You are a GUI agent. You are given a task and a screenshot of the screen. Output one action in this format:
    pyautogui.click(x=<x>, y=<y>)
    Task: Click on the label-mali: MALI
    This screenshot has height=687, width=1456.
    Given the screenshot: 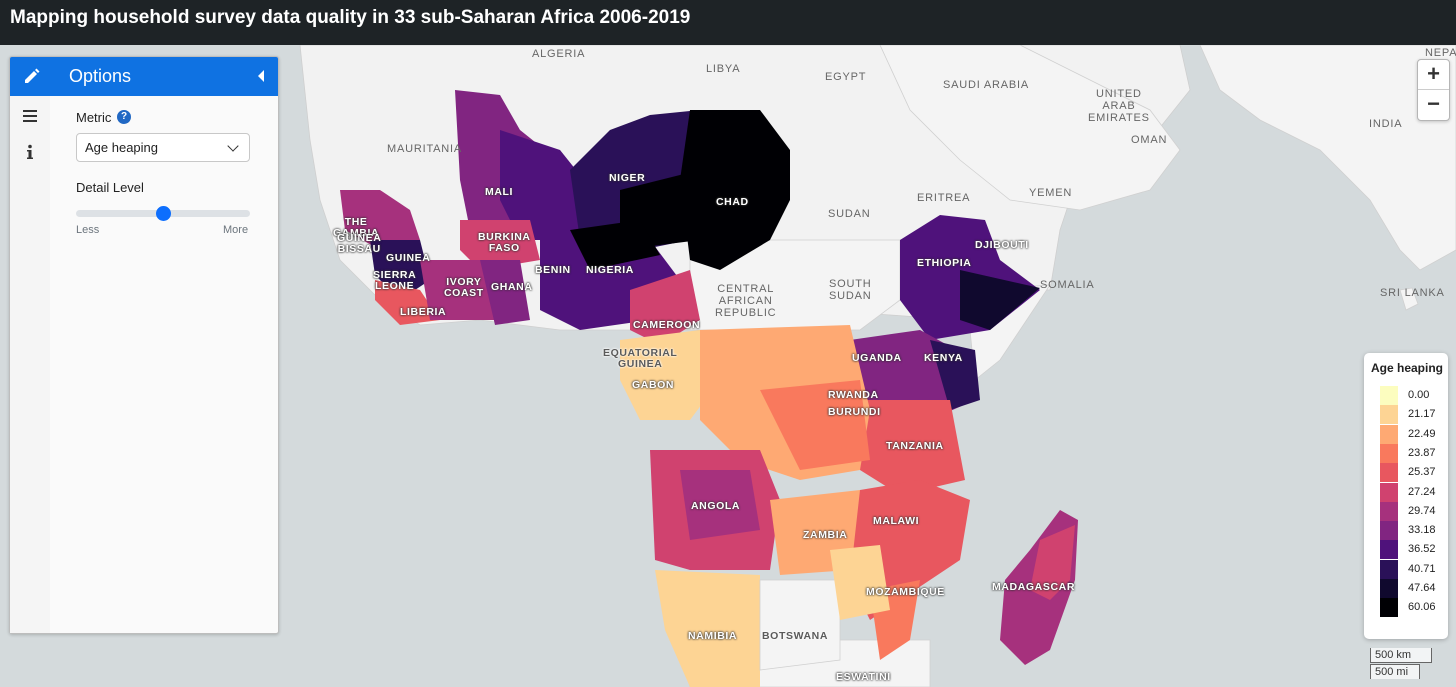 What is the action you would take?
    pyautogui.click(x=499, y=192)
    